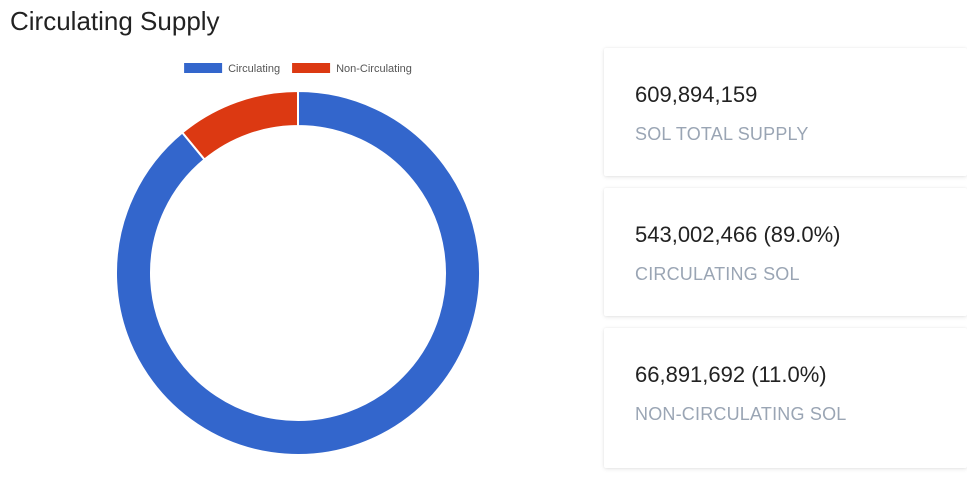  What do you see at coordinates (785, 398) in the screenshot?
I see `non-circulating-card: 66,891,692 (11.0%) NON-CIRCULATING SOL` at bounding box center [785, 398].